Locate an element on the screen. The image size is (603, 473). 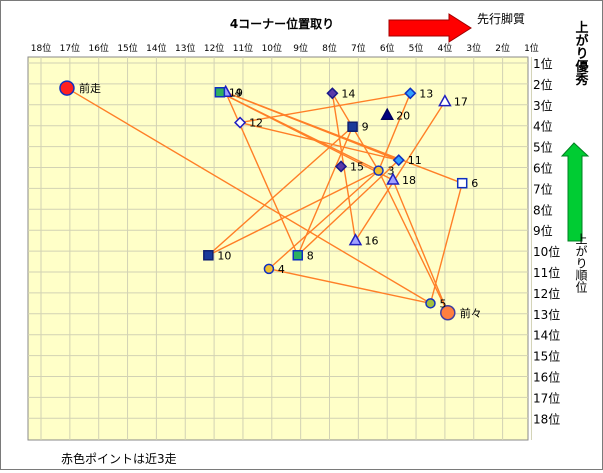
x-tick-label: 18位 is located at coordinates (41, 48).